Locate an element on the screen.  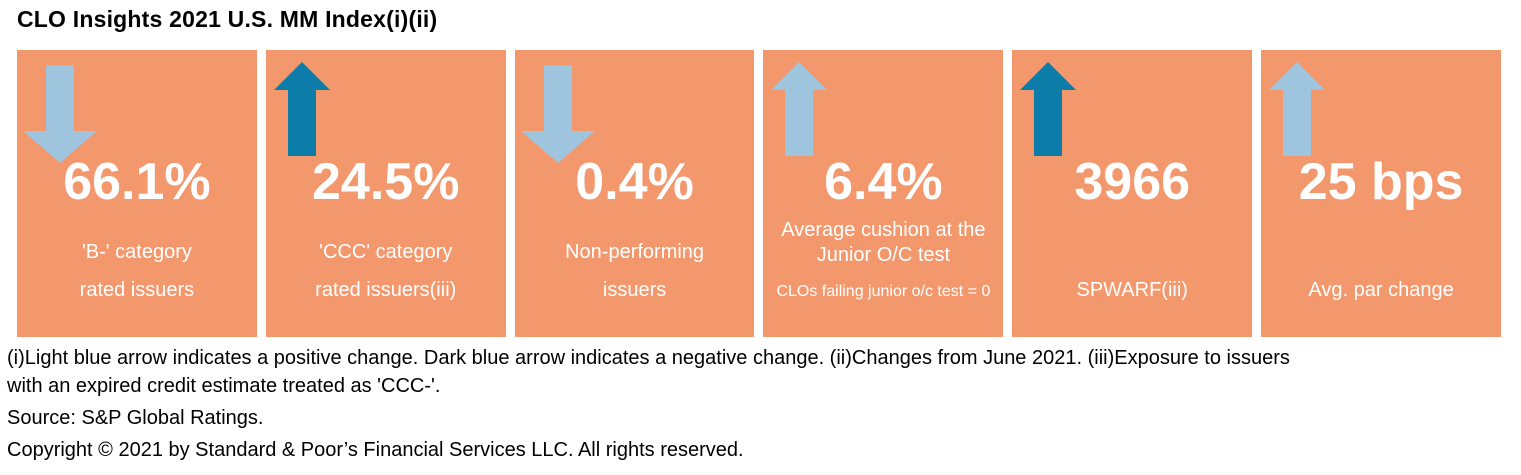
metric-value: 25 bps is located at coordinates (1381, 182).